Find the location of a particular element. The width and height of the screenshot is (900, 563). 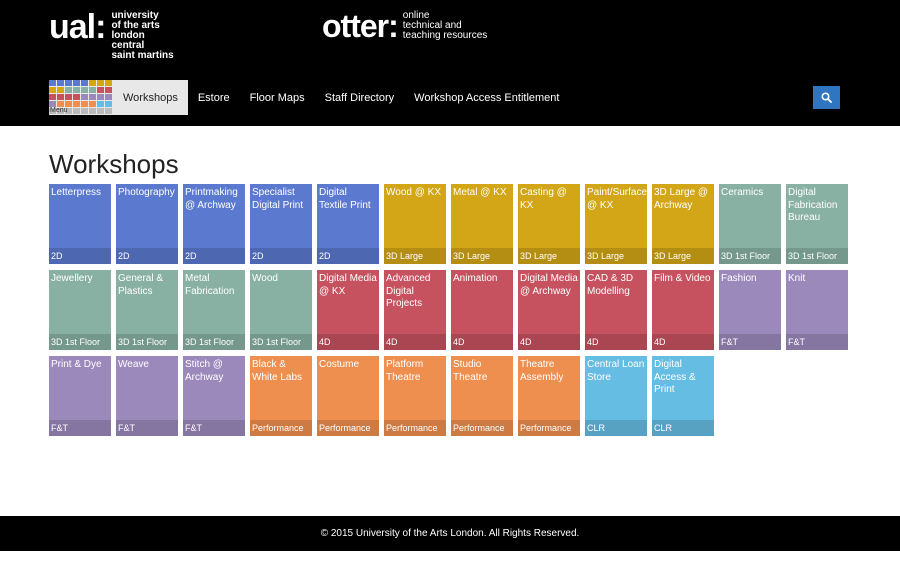

workshop-tile: Film & Video 4D is located at coordinates (683, 310).